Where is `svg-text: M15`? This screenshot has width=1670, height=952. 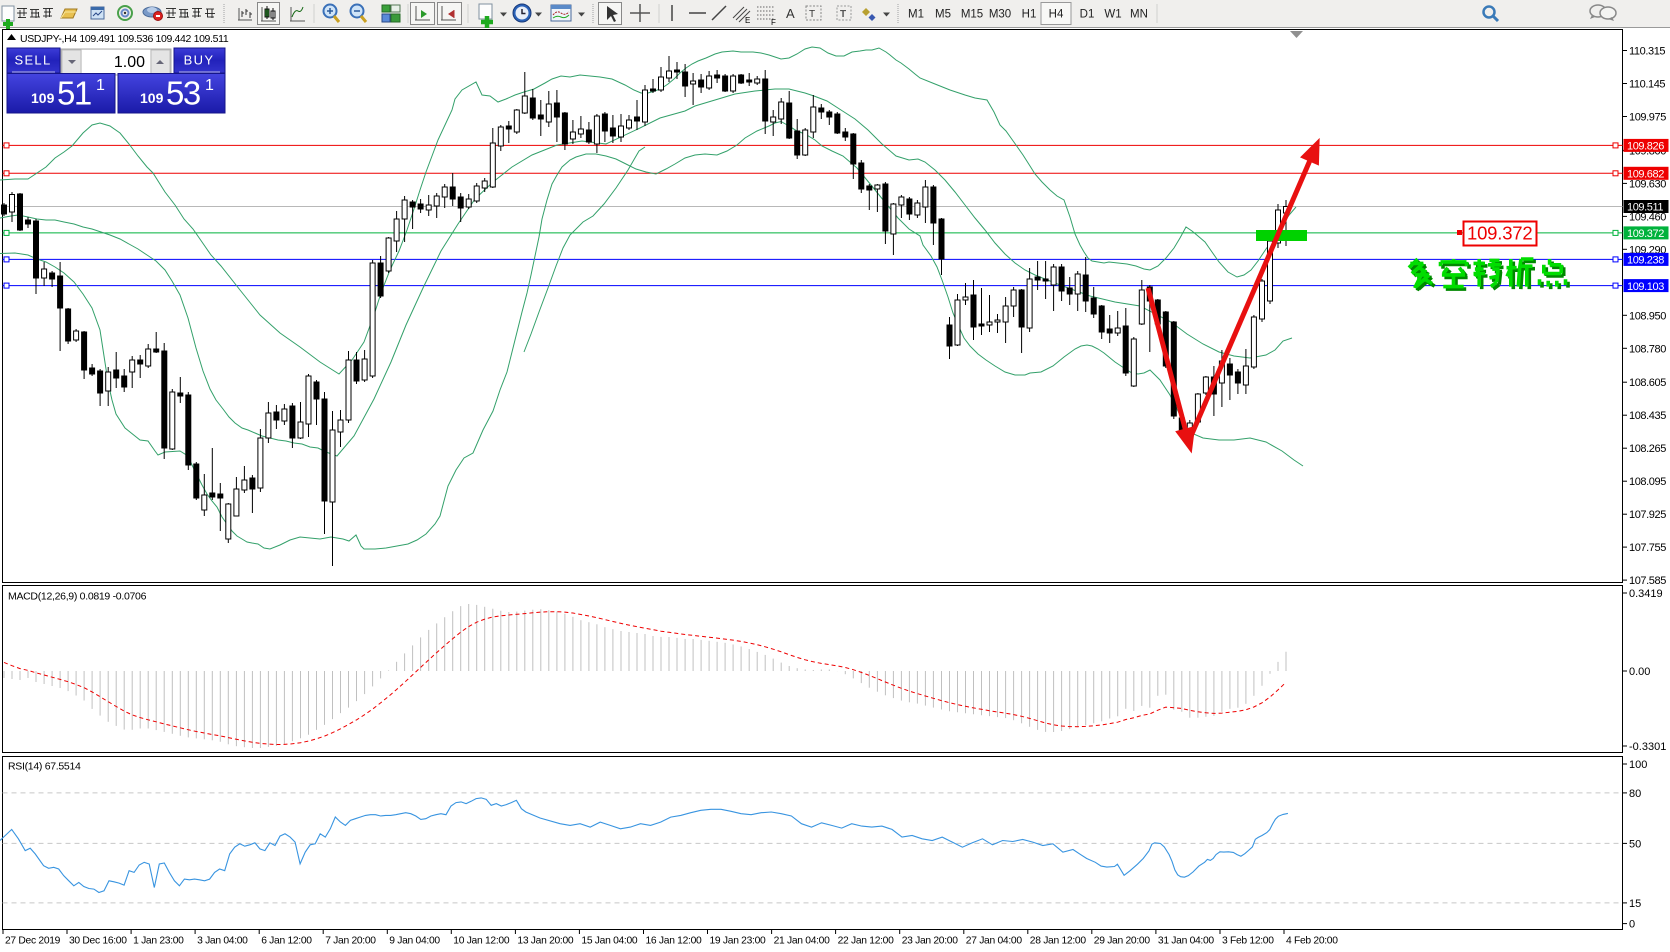 svg-text: M15 is located at coordinates (972, 15).